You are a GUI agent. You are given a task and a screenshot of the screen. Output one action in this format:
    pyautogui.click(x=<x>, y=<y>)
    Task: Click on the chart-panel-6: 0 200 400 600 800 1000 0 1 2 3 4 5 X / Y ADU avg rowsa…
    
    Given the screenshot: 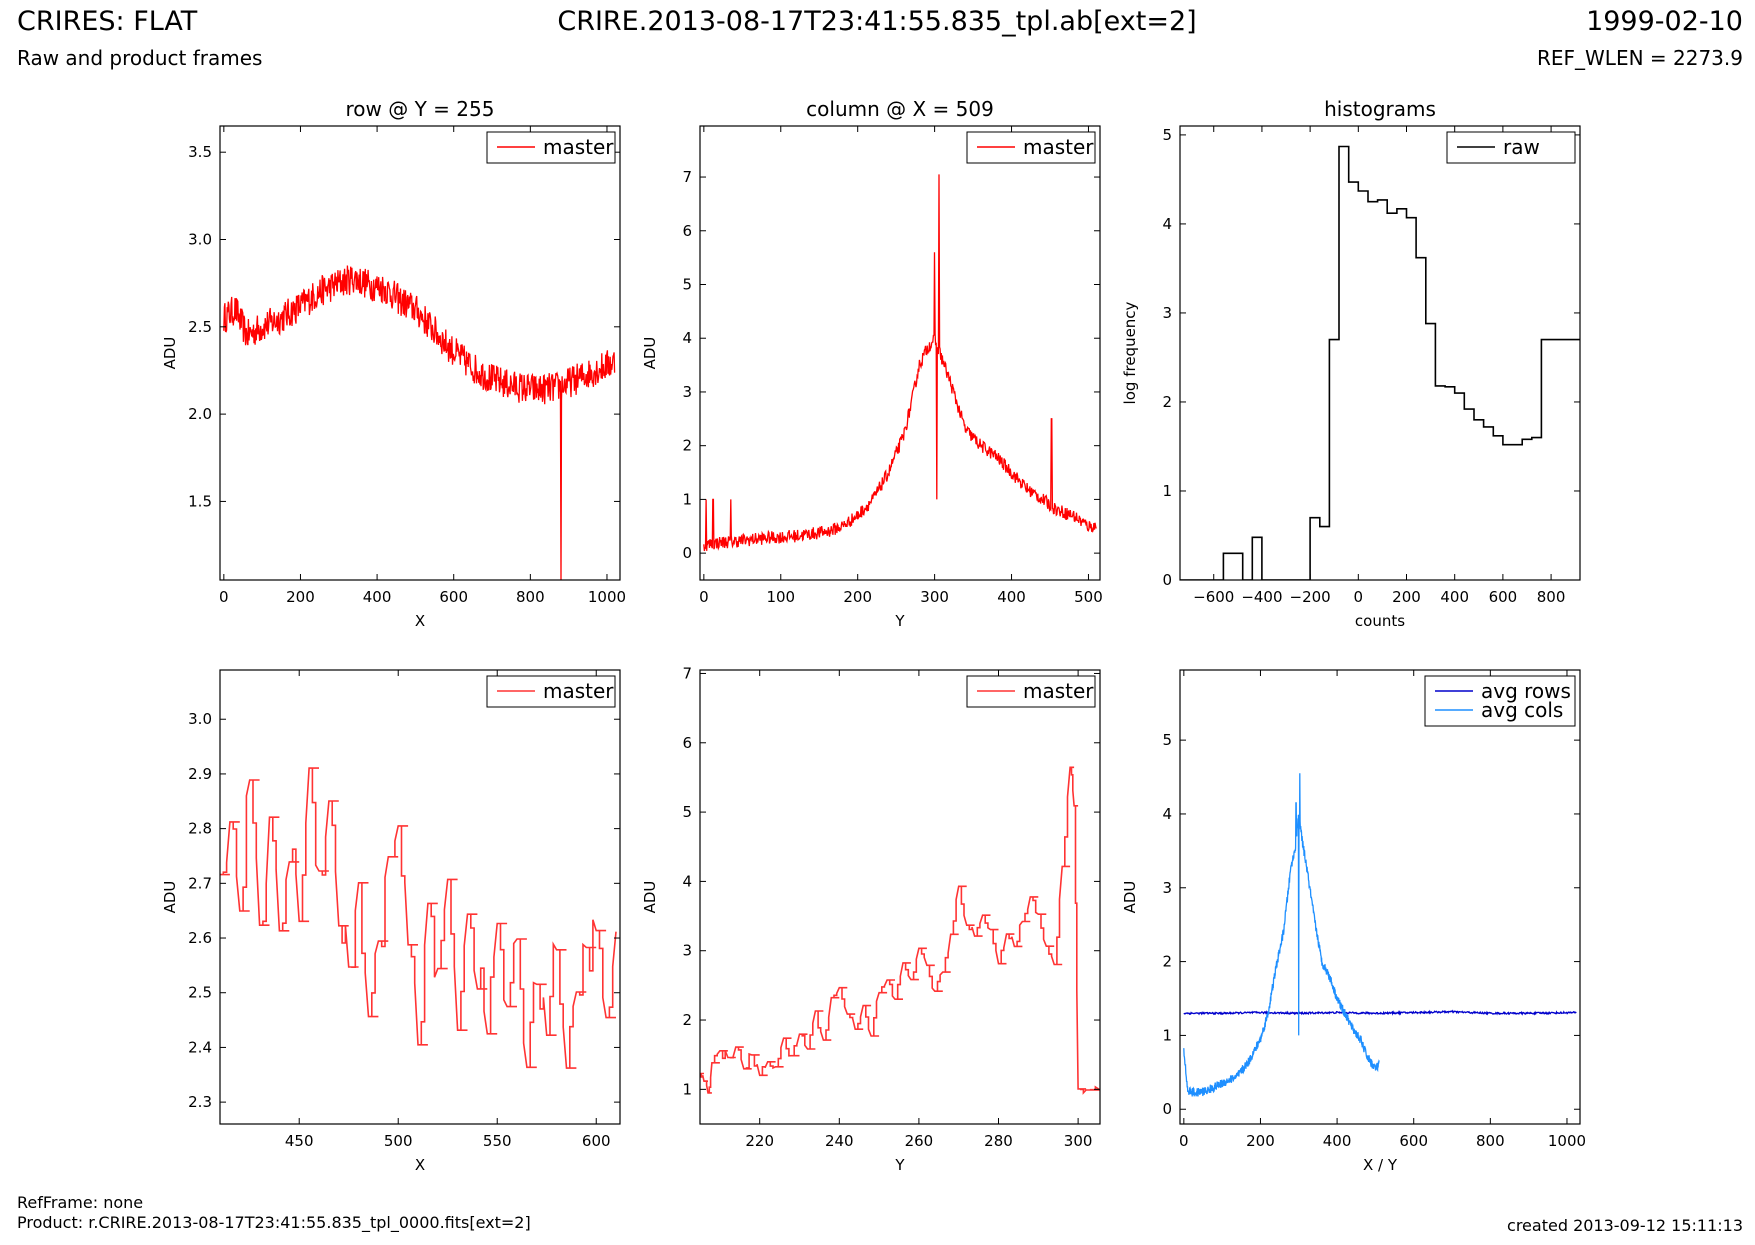 What is the action you would take?
    pyautogui.click(x=1353, y=921)
    